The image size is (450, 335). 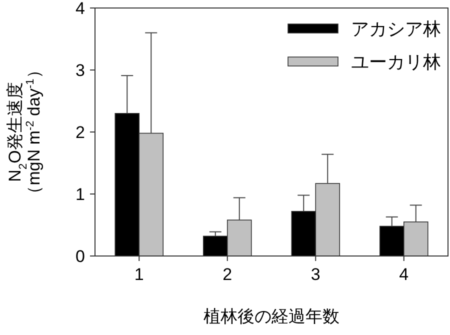 I want to click on y-tick-label: 4, so click(x=80, y=9).